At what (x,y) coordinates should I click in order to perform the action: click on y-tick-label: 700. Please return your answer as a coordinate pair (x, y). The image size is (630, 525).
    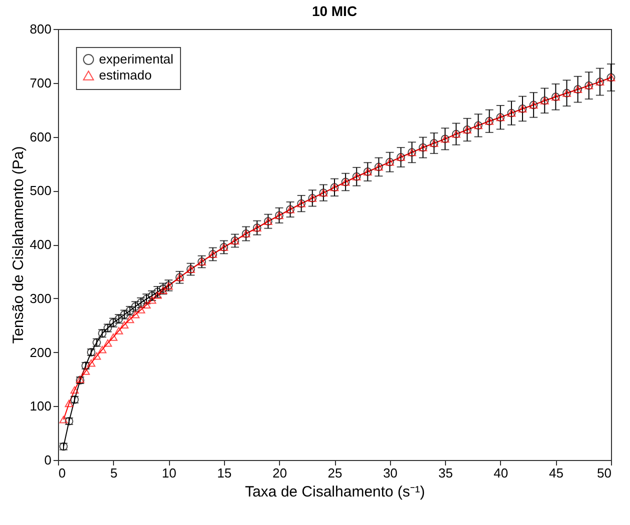
    Looking at the image, I should click on (41, 82).